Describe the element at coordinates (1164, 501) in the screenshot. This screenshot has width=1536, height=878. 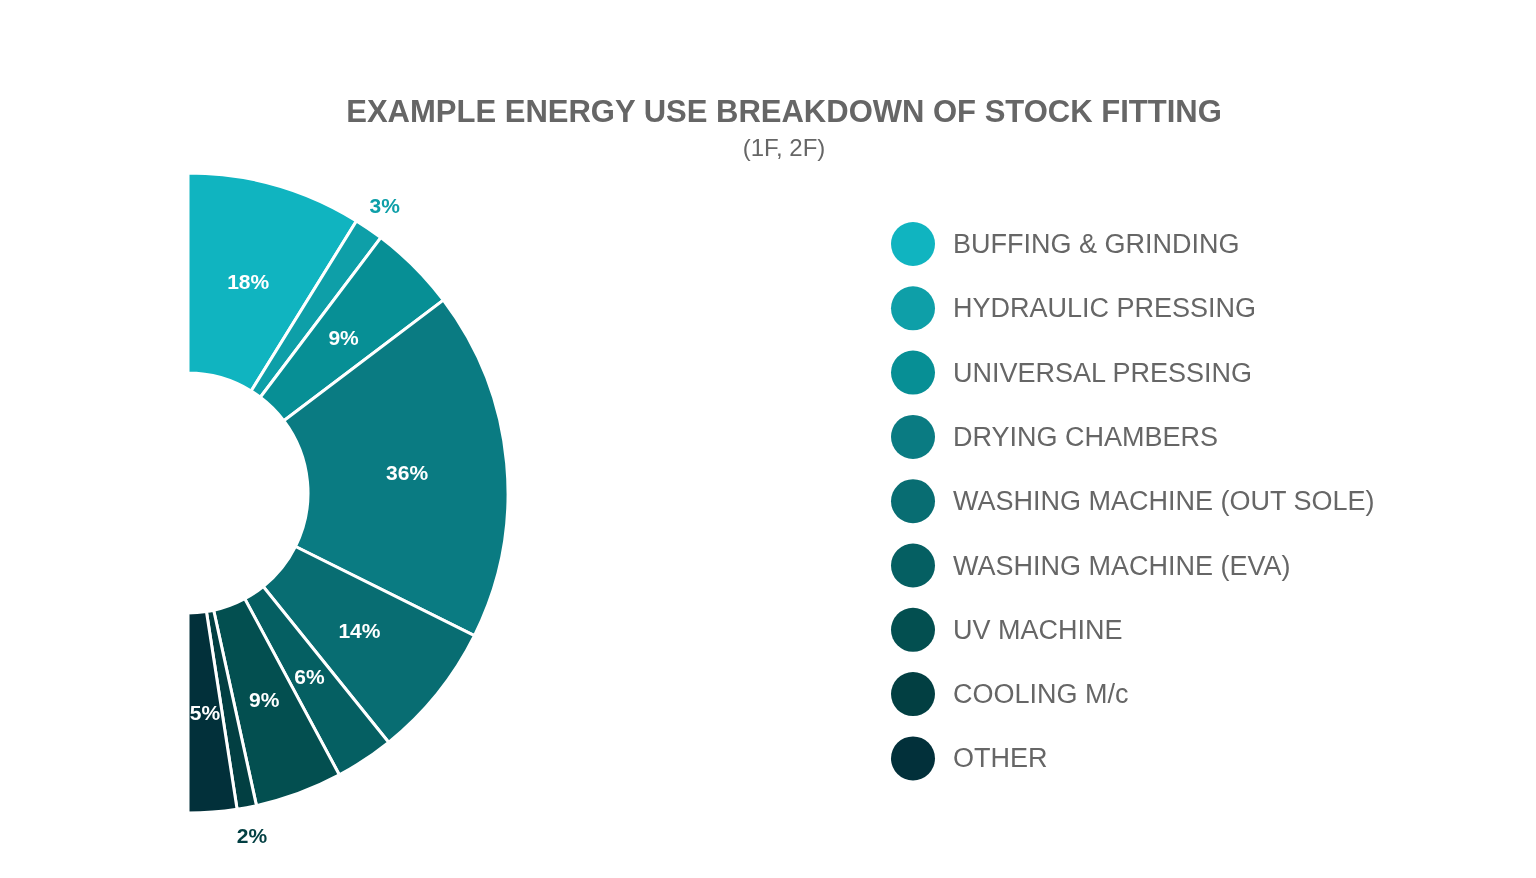
I see `legend-label: WASHING MACHINE (OUT SOLE)` at that location.